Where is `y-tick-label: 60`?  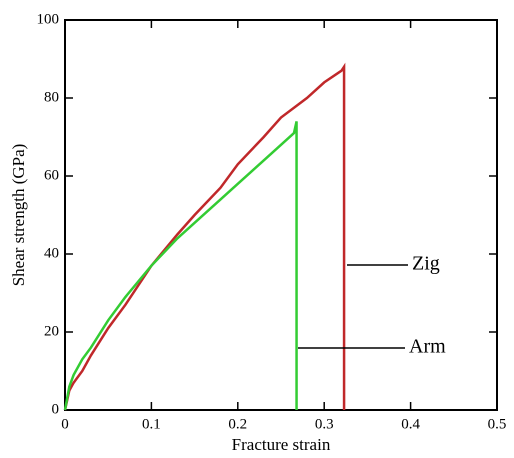 y-tick-label: 60 is located at coordinates (51, 175).